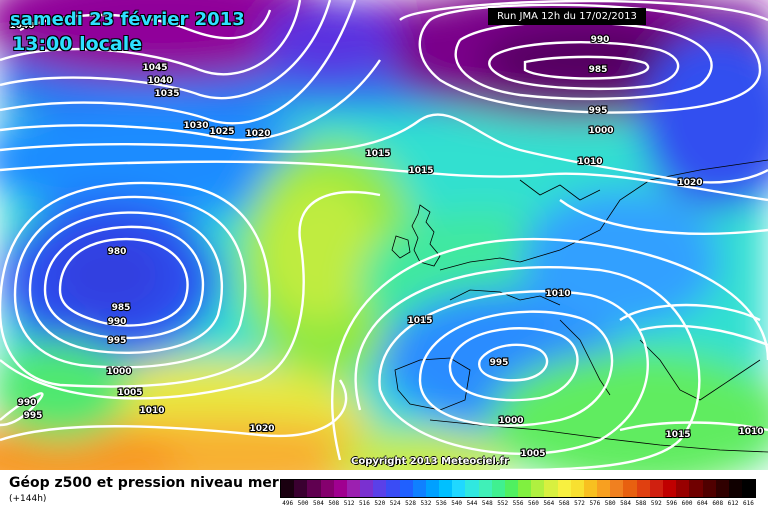  What do you see at coordinates (318, 503) in the screenshot?
I see `color-scale-tick: 504` at bounding box center [318, 503].